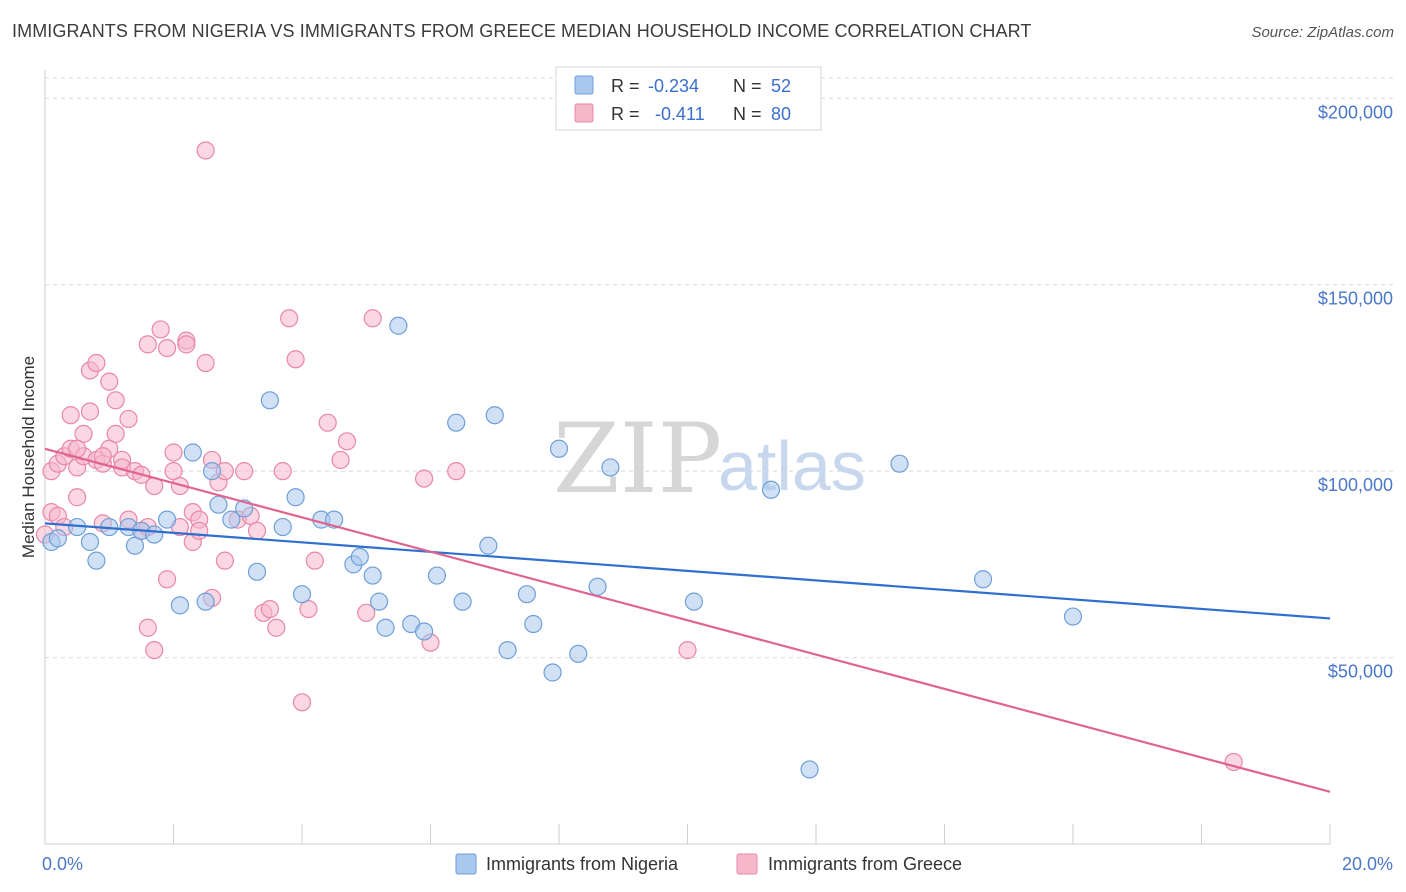  Describe the element at coordinates (687, 834) in the screenshot. I see `x-axis-ticks` at that location.